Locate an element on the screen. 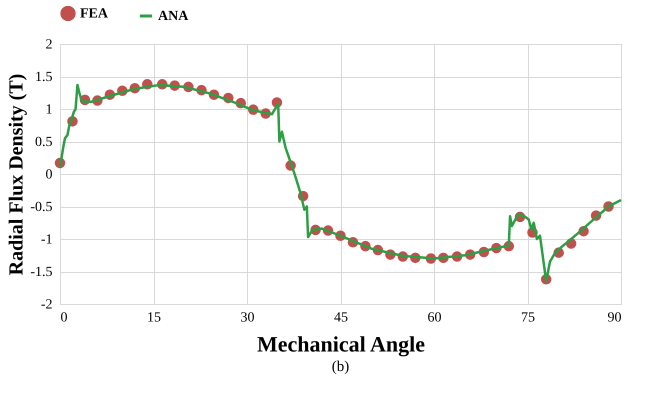 The image size is (651, 417). x-tick-label: 90 is located at coordinates (615, 318).